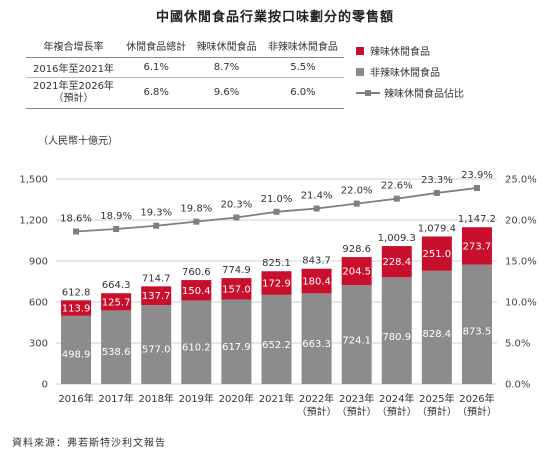 This screenshot has height=458, width=550. What do you see at coordinates (116, 352) in the screenshot?
I see `bar-label-nonspicy: 538.6` at bounding box center [116, 352].